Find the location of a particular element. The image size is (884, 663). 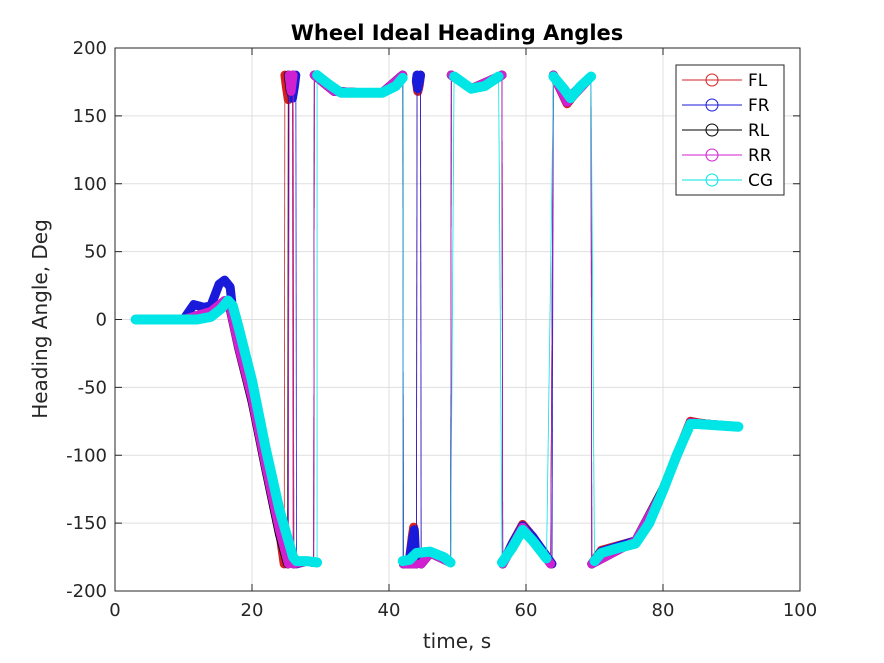

x-tick-label: 60 is located at coordinates (526, 610).